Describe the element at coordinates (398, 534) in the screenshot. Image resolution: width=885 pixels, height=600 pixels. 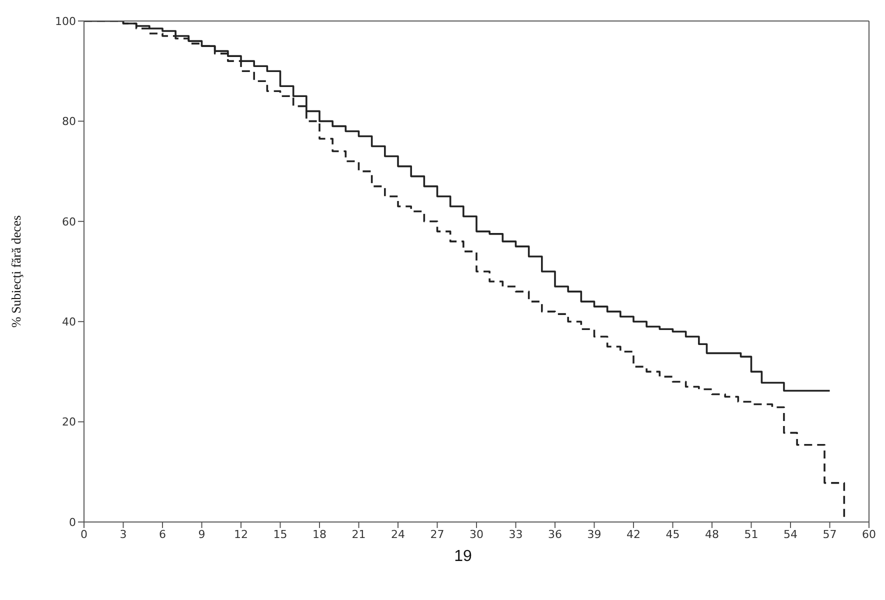
I see `x-tick-label: 24` at that location.